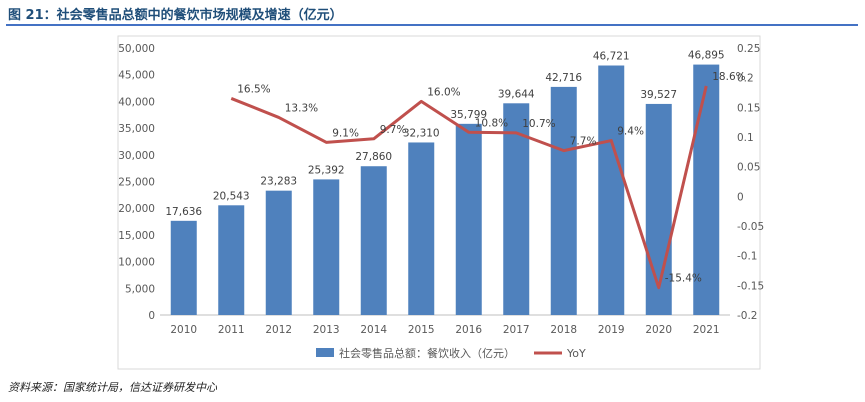 The image size is (865, 402). What do you see at coordinates (136, 209) in the screenshot?
I see `left-tick-label: 20,000` at bounding box center [136, 209].